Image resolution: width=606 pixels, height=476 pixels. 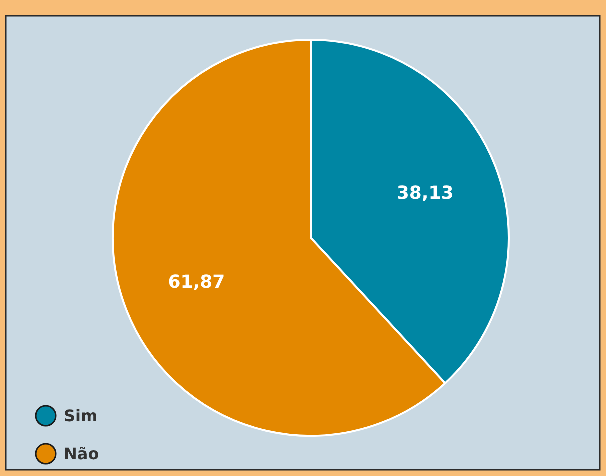 What do you see at coordinates (425, 193) in the screenshot?
I see `data-label: 38,13` at bounding box center [425, 193].